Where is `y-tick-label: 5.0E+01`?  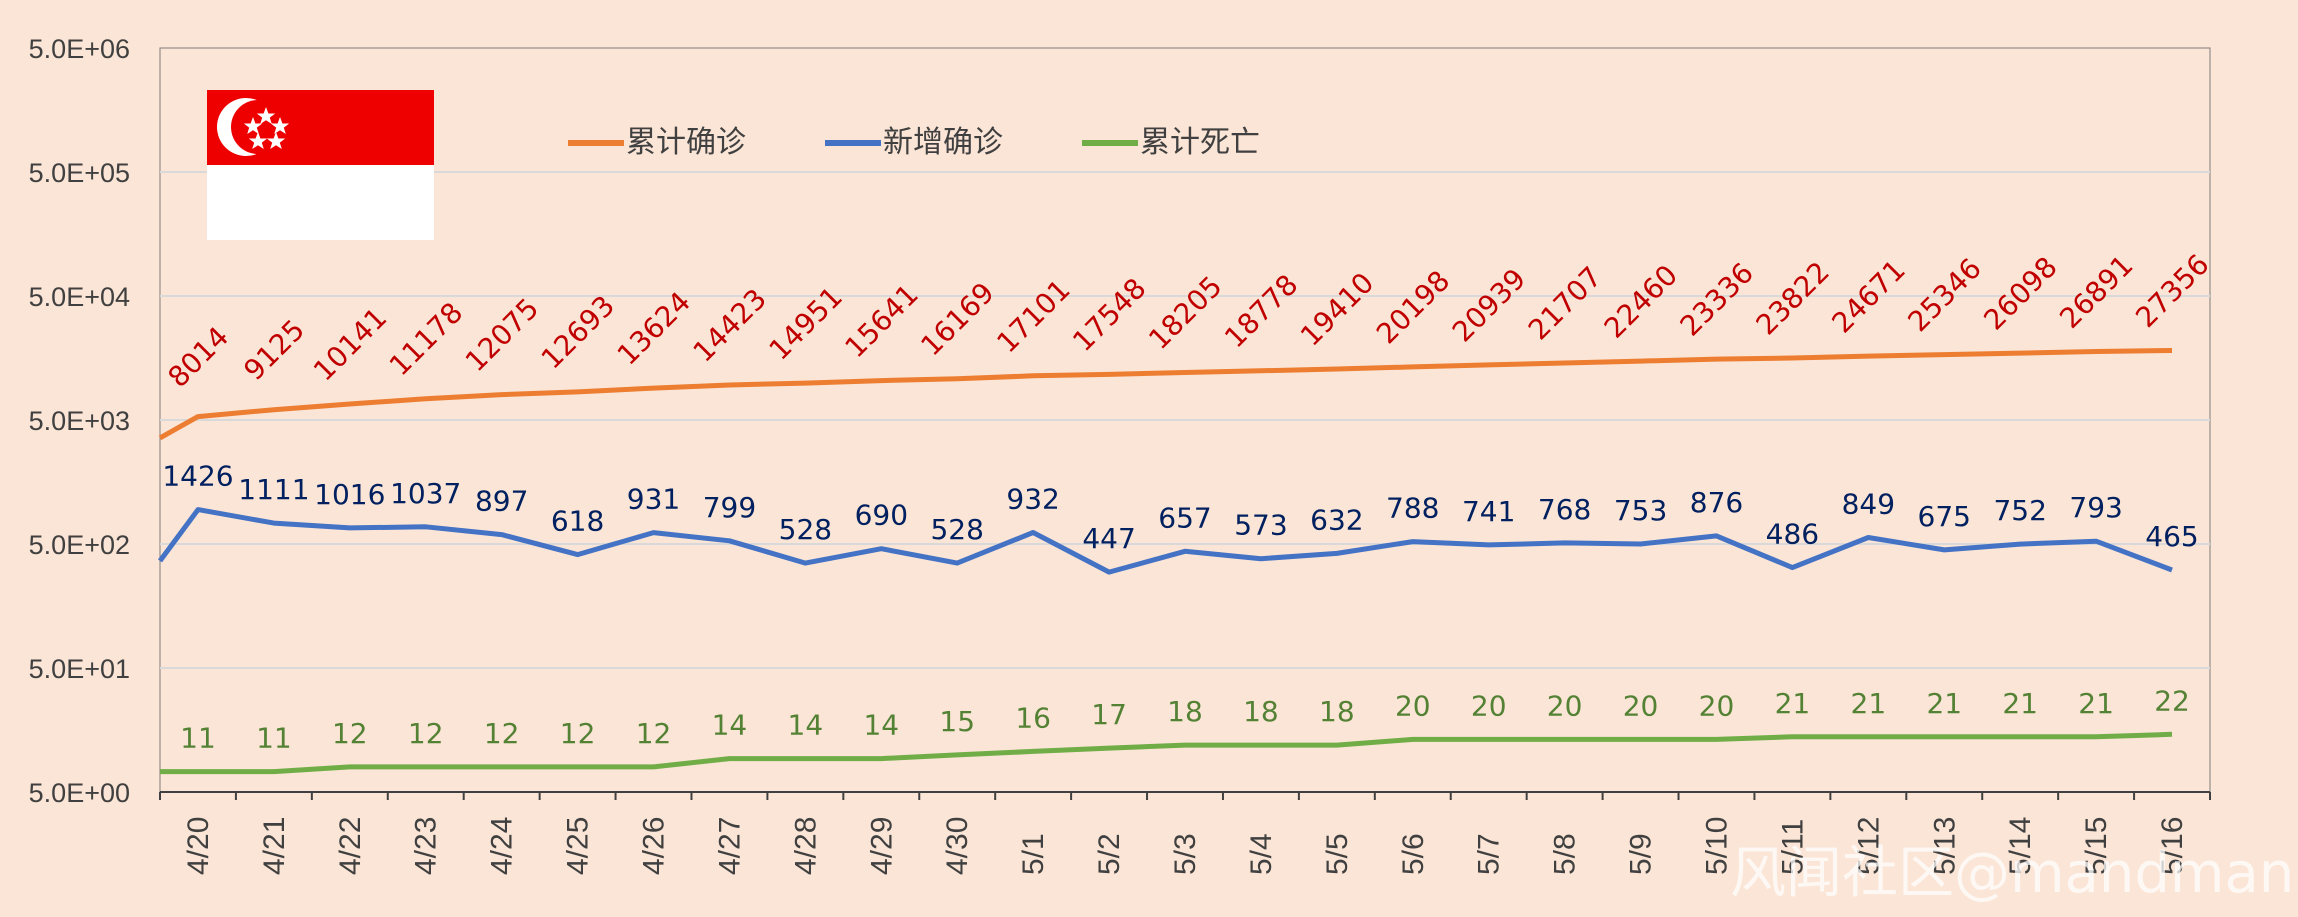
y-tick-label: 5.0E+01 is located at coordinates (79, 669).